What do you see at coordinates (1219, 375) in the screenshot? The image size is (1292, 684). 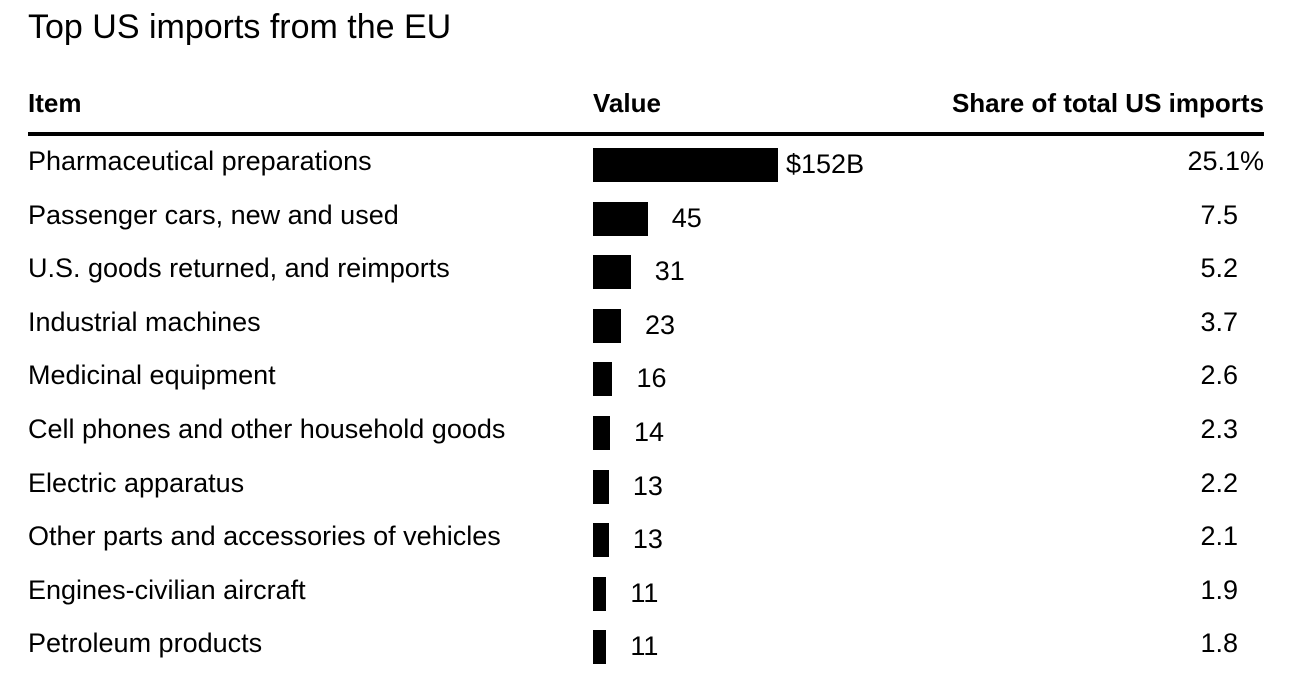 I see `share-value: 2.6` at bounding box center [1219, 375].